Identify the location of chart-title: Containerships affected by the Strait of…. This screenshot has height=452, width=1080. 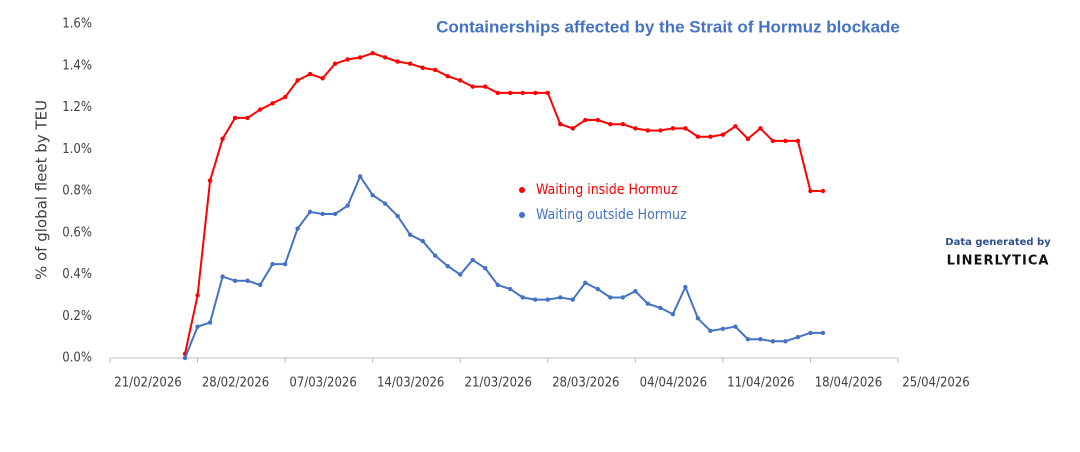
(668, 26).